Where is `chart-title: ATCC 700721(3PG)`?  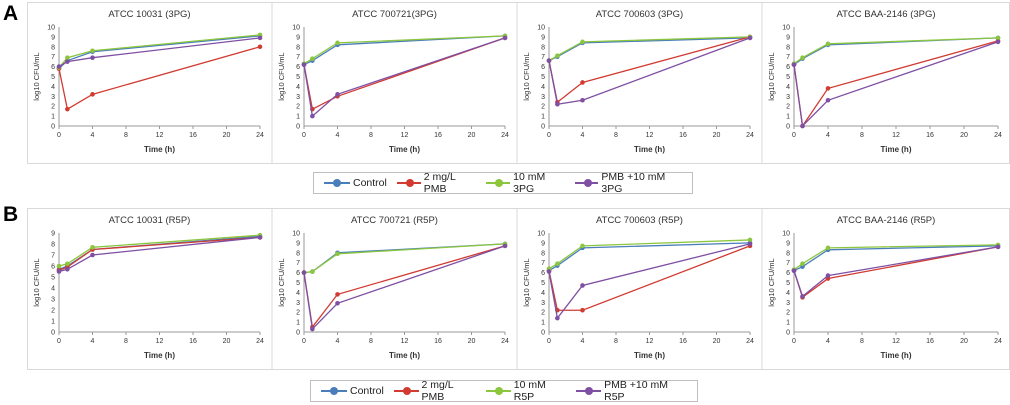 chart-title: ATCC 700721(3PG) is located at coordinates (394, 14).